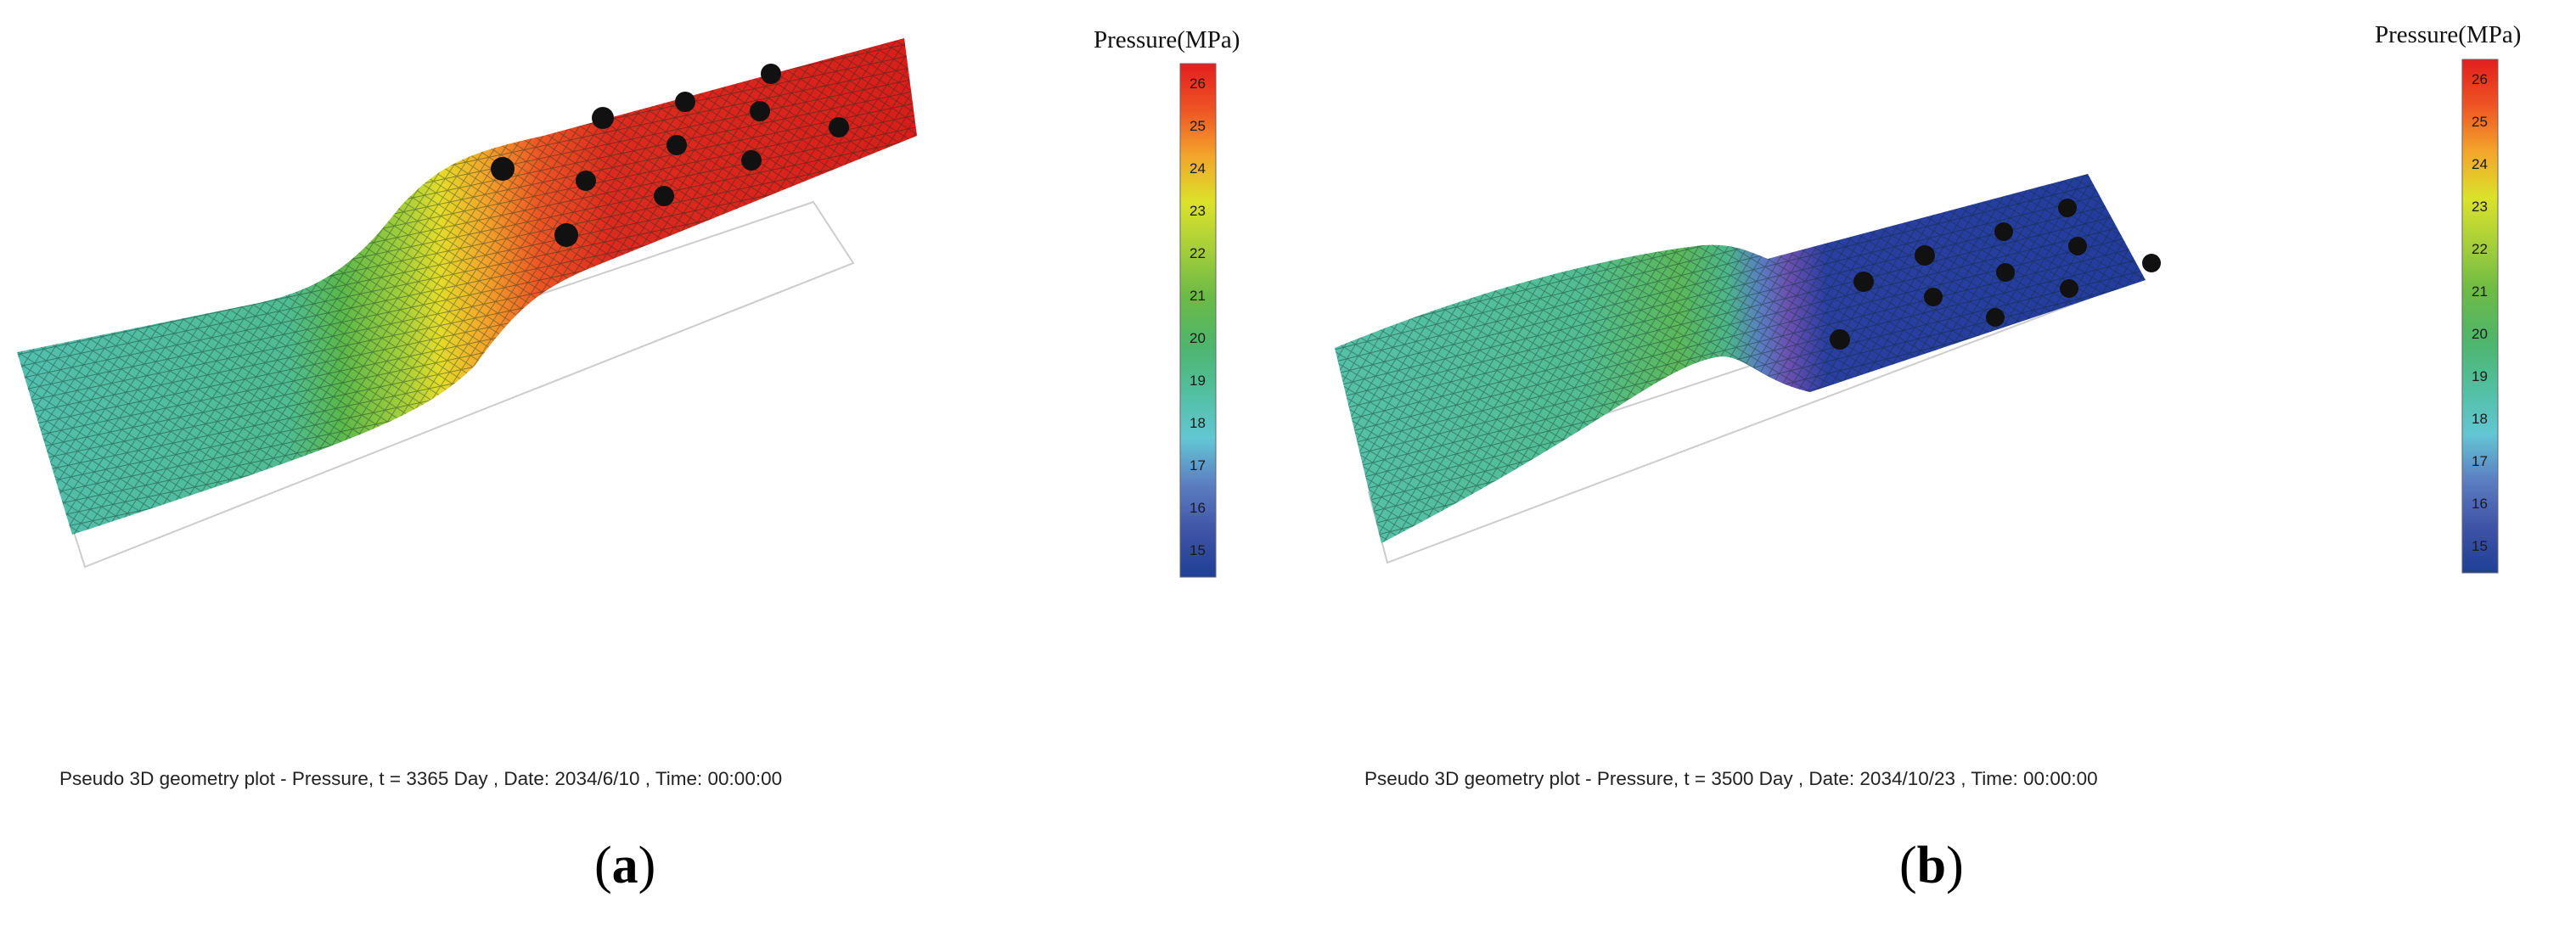 This screenshot has height=925, width=2576. Describe the element at coordinates (670, 155) in the screenshot. I see `well-markers-a` at that location.